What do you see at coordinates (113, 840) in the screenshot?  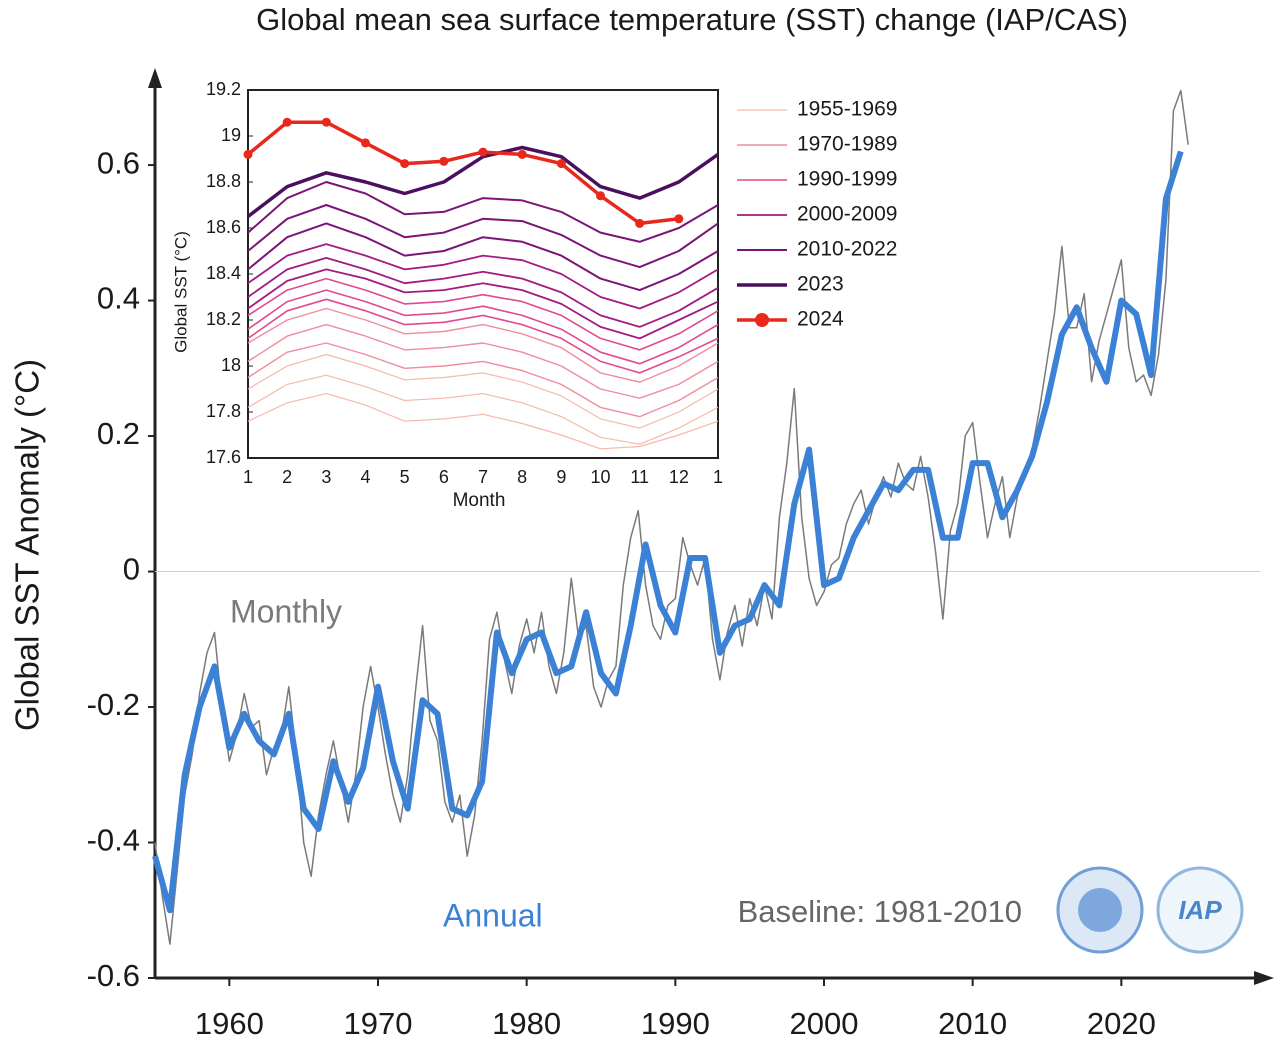 I see `y-tick-label: -0.4` at bounding box center [113, 840].